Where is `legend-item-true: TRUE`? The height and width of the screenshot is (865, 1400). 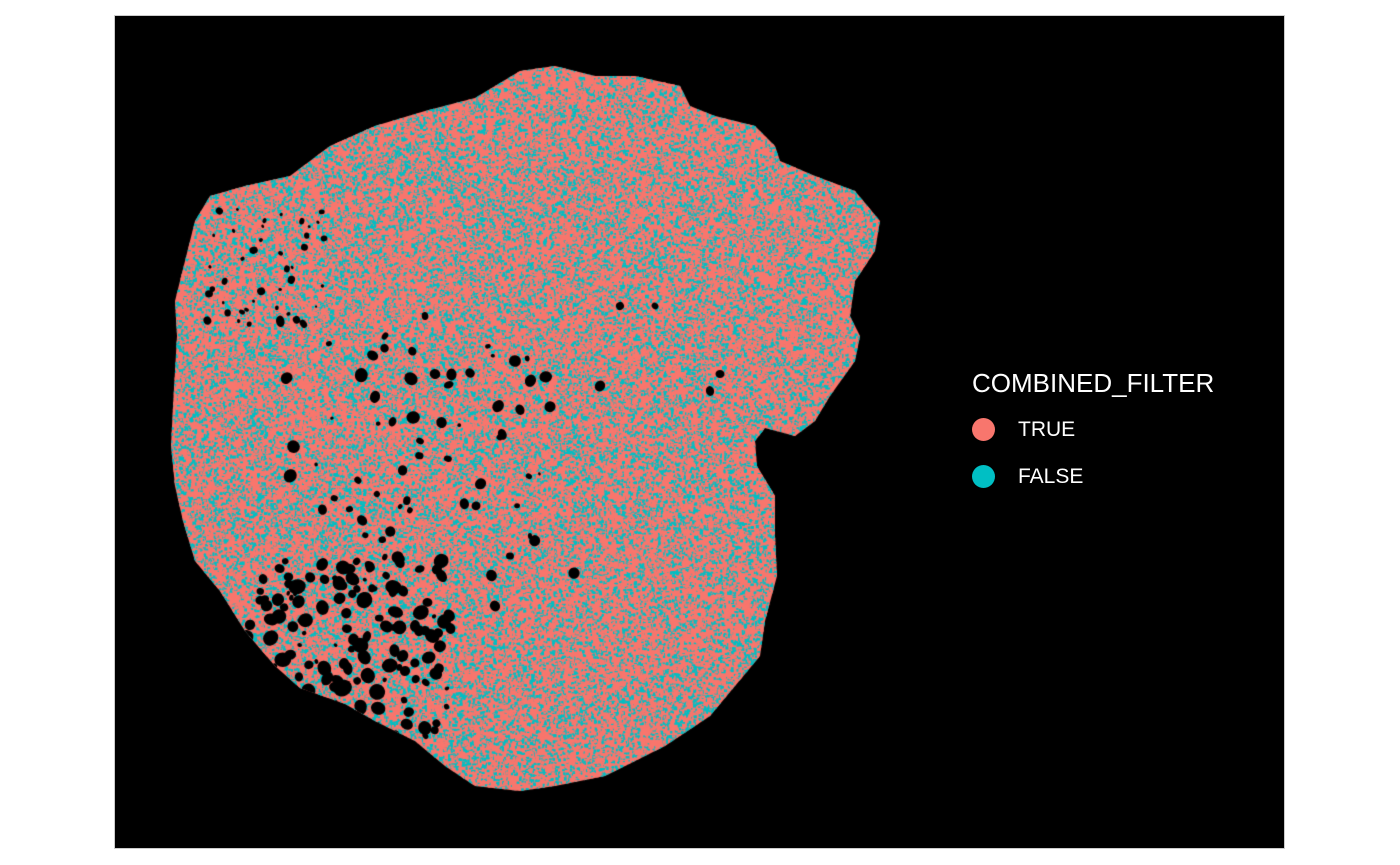 legend-item-true: TRUE is located at coordinates (1093, 429).